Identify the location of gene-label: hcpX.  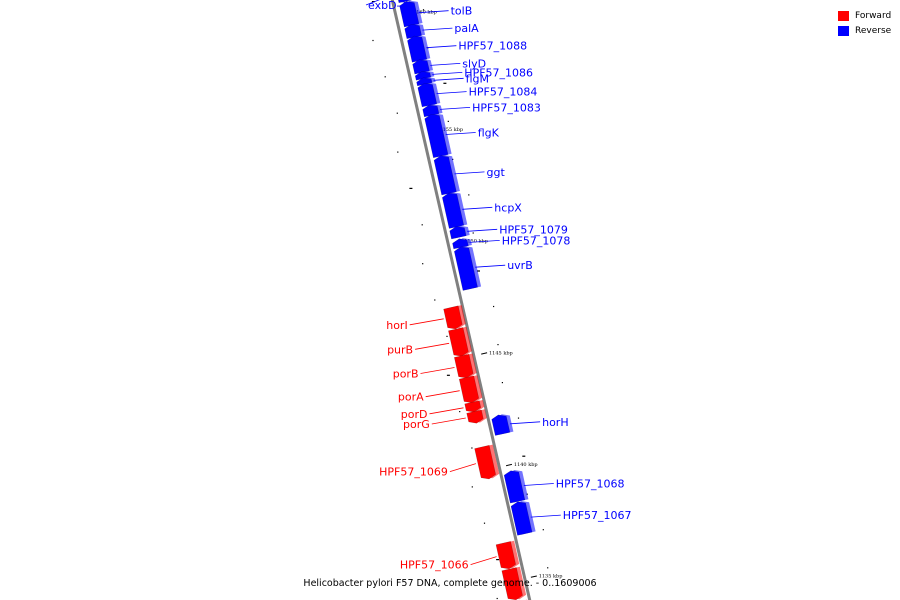
(508, 207).